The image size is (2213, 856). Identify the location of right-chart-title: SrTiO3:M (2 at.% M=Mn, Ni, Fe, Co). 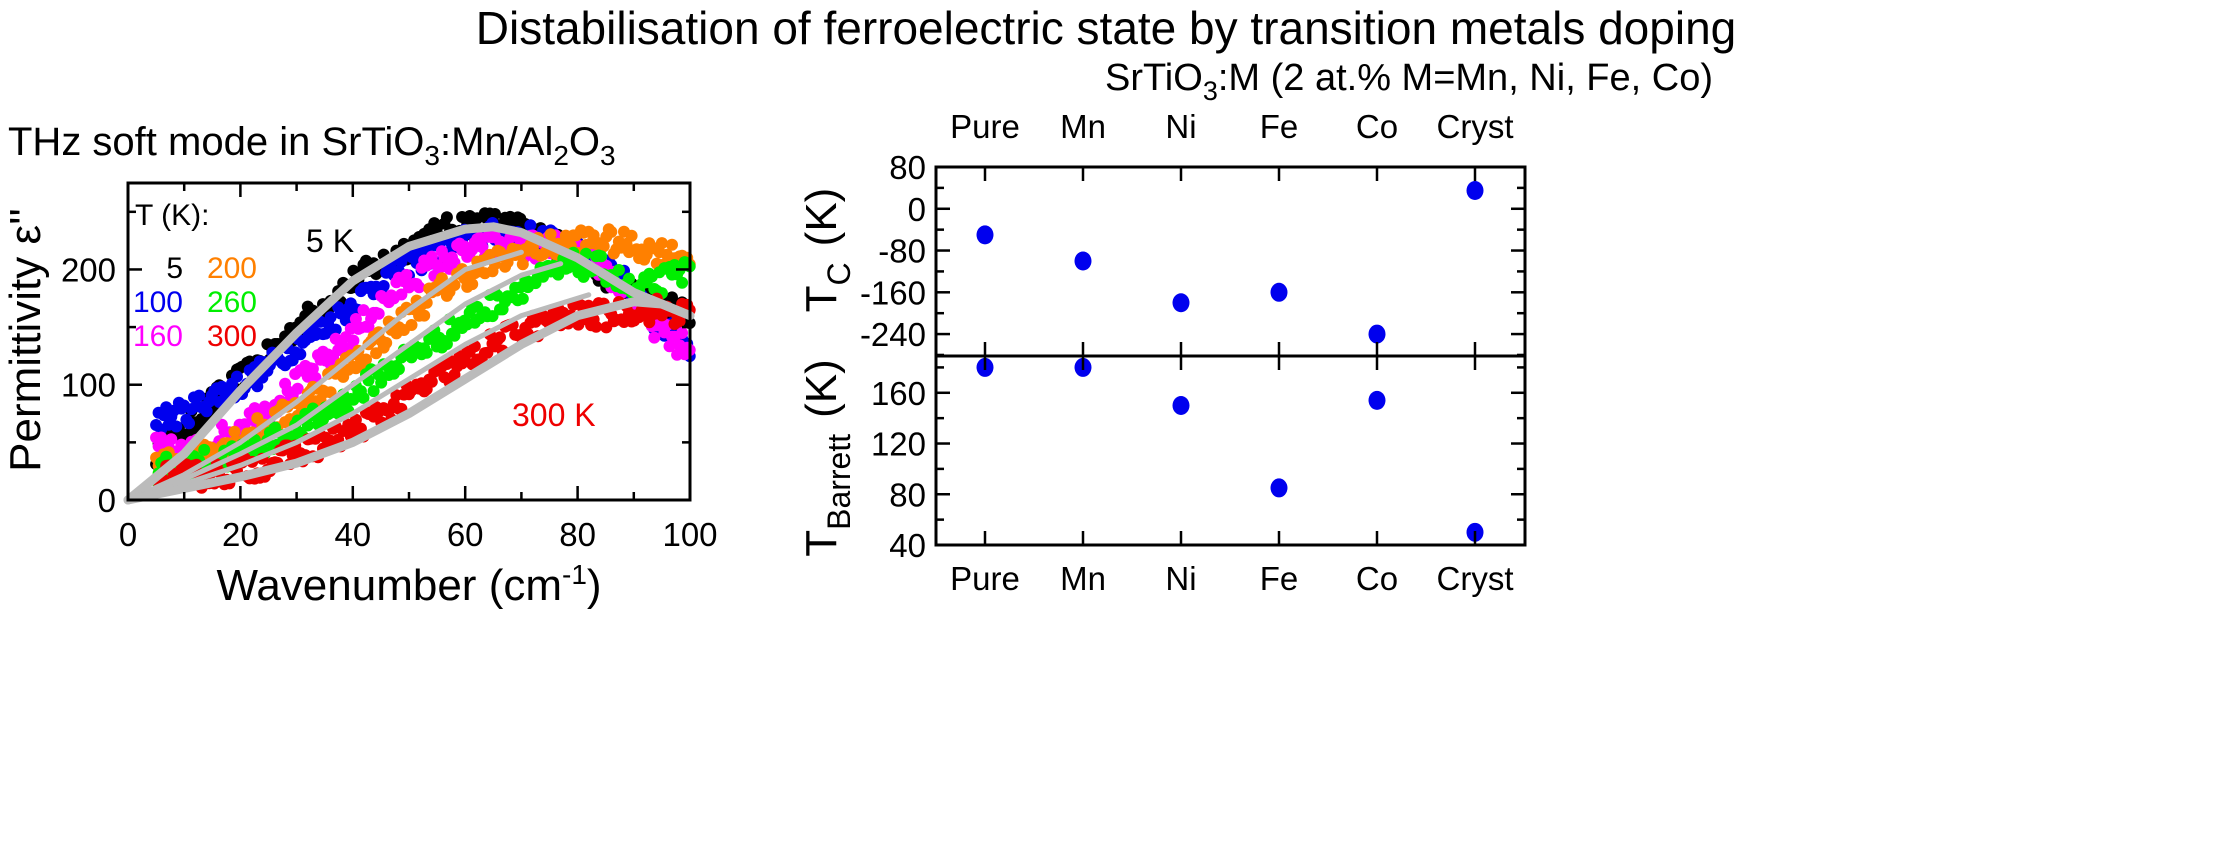
(1409, 81).